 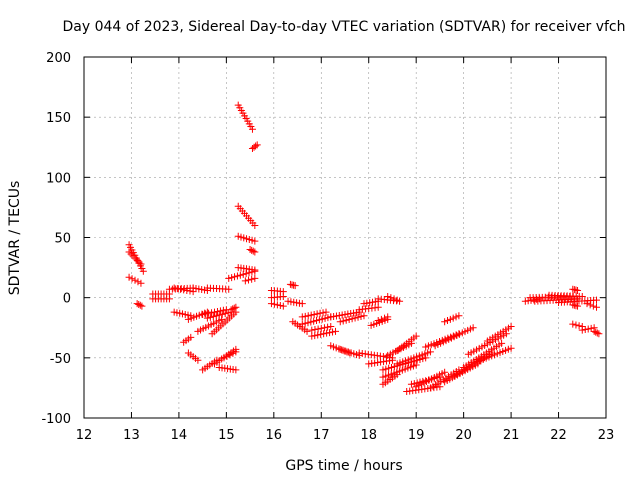 I want to click on x-tick-label: 15, so click(x=226, y=435).